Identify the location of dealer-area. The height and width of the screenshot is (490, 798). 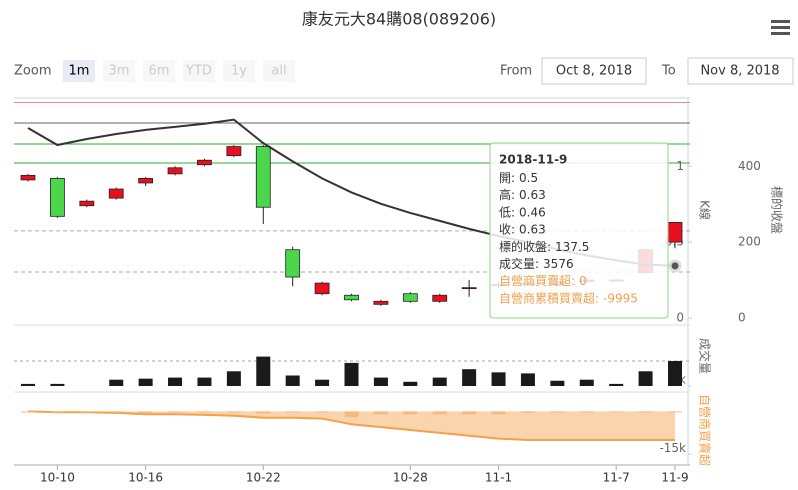
(351, 425).